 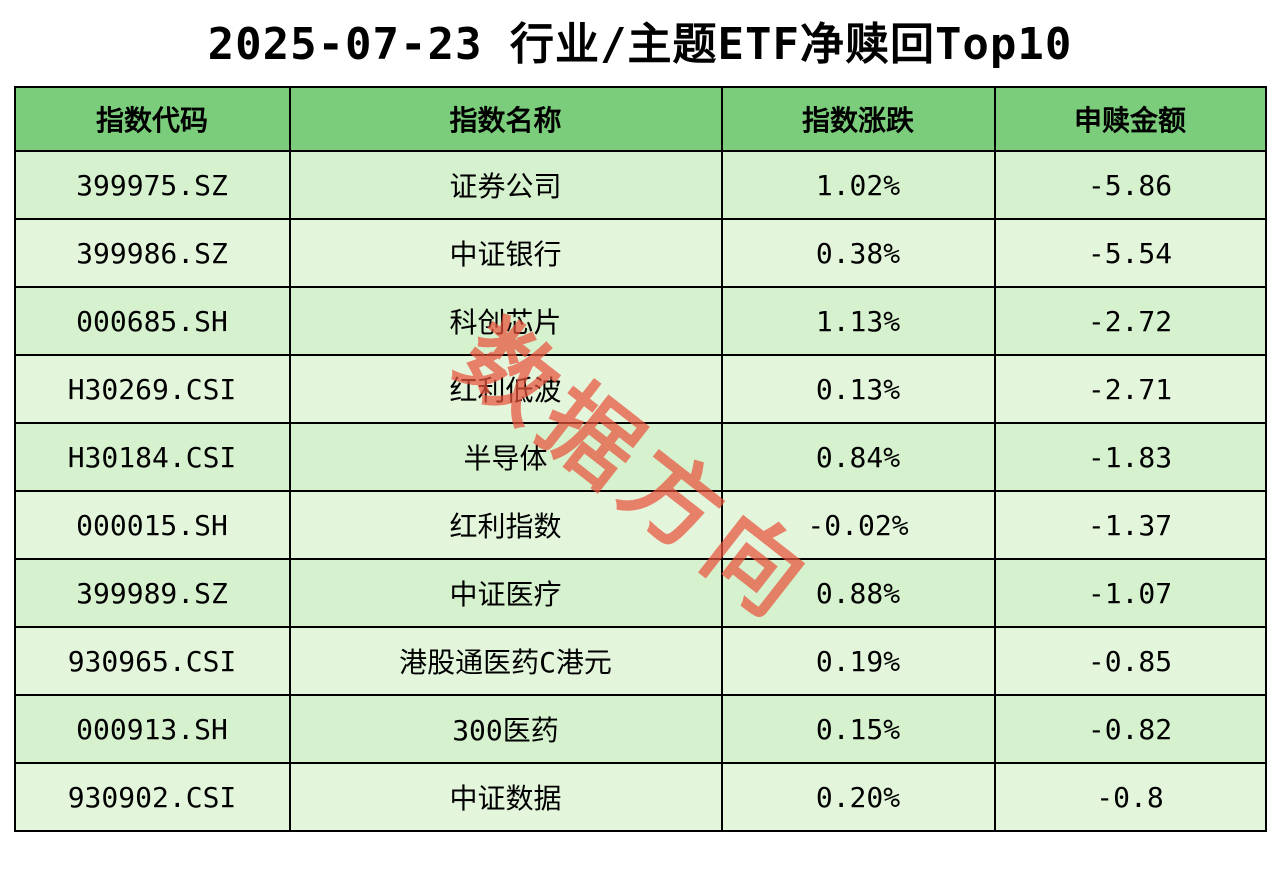 I want to click on table-cell: 000913.SH, so click(x=152, y=729).